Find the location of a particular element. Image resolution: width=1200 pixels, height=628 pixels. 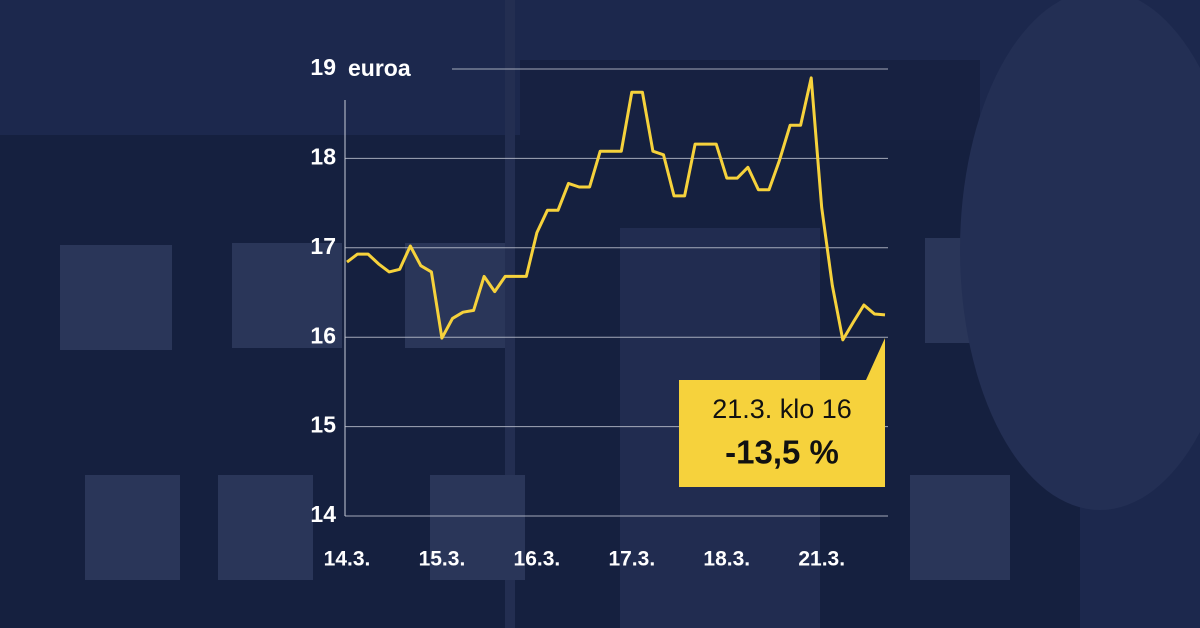

x-tick-label: 18.3. is located at coordinates (726, 559).